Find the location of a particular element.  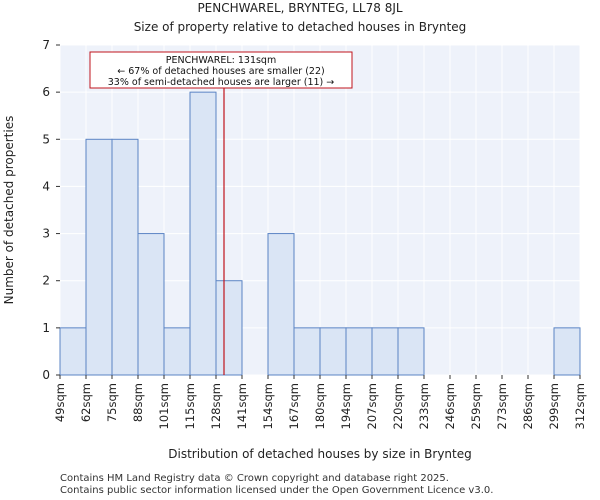

x-tick-label: 286sqm is located at coordinates (528, 406).